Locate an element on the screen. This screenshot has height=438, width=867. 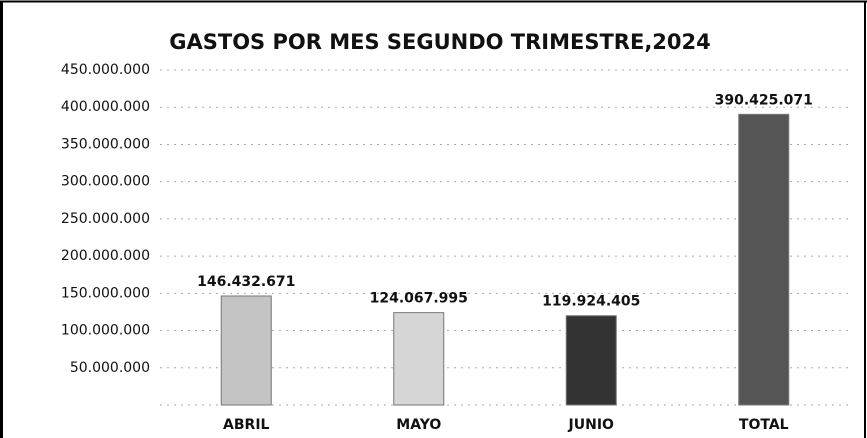
value-label: 390.425.071 is located at coordinates (764, 100).